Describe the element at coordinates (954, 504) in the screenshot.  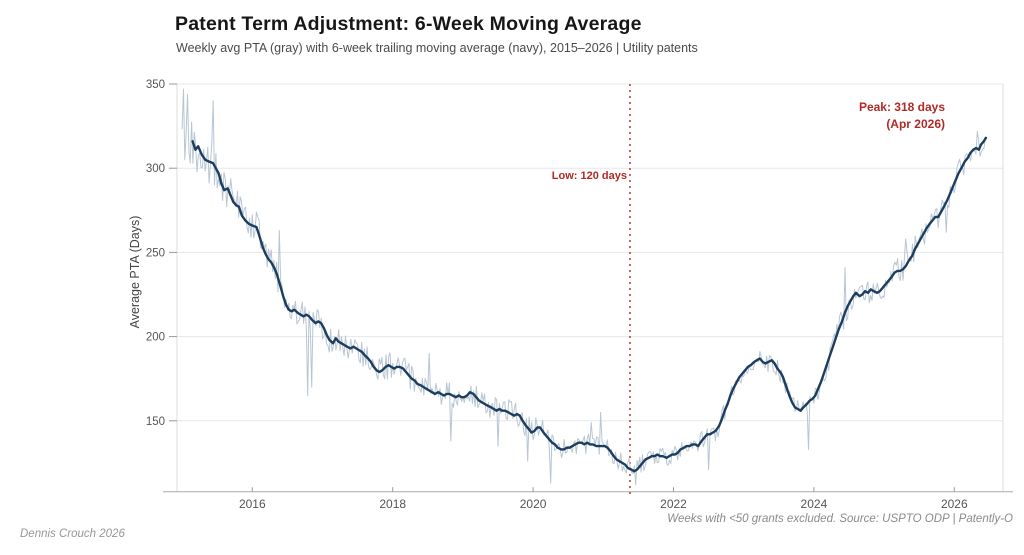
I see `x-tick-label: 2026` at that location.